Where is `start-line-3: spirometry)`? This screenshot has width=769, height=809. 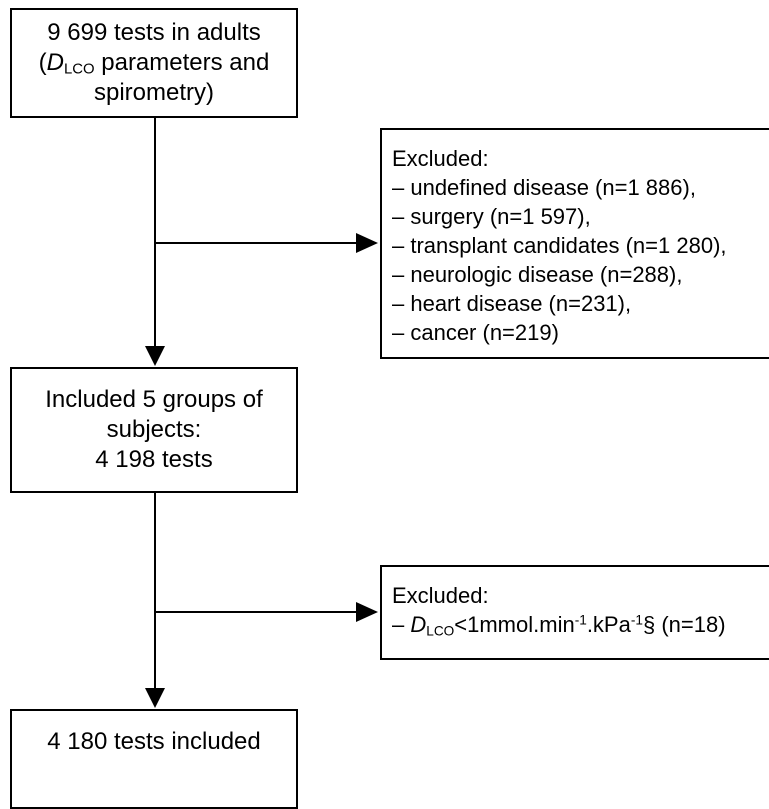 start-line-3: spirometry) is located at coordinates (153, 92).